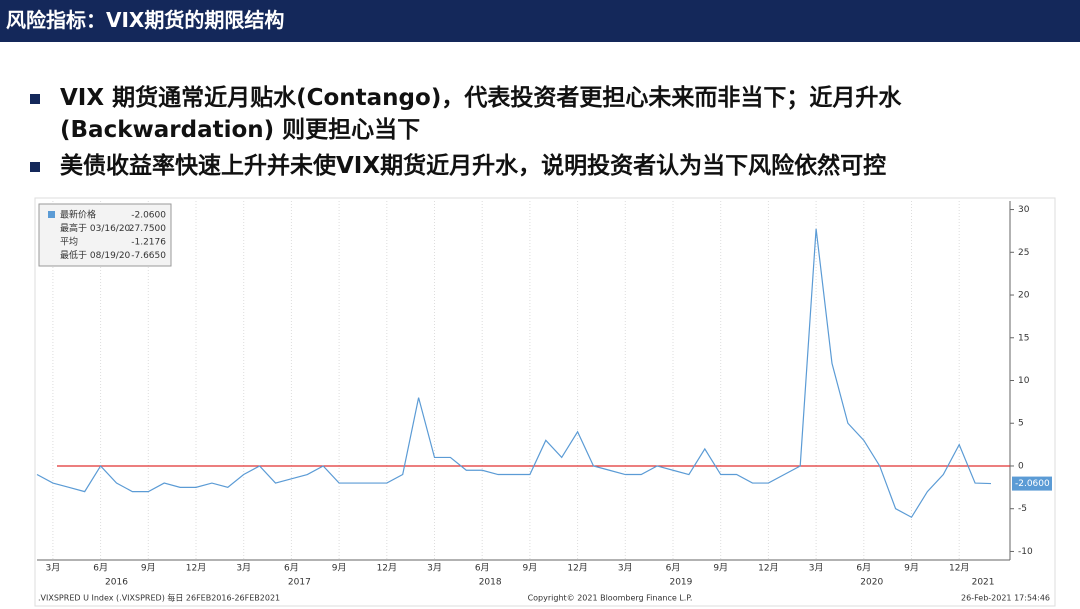 This screenshot has height=609, width=1080. I want to click on y-tick-label: -10, so click(1025, 552).